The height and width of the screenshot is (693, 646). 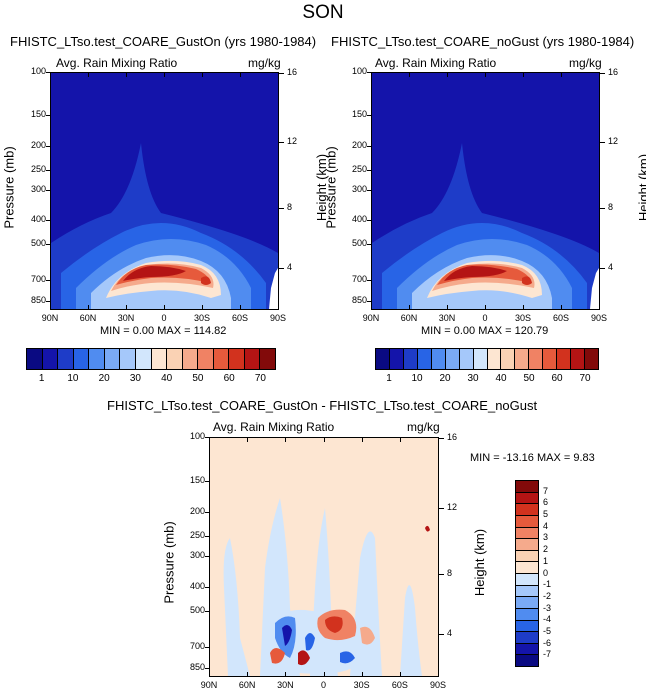 What do you see at coordinates (359, 114) in the screenshot?
I see `panel2-ytick-label: 150` at bounding box center [359, 114].